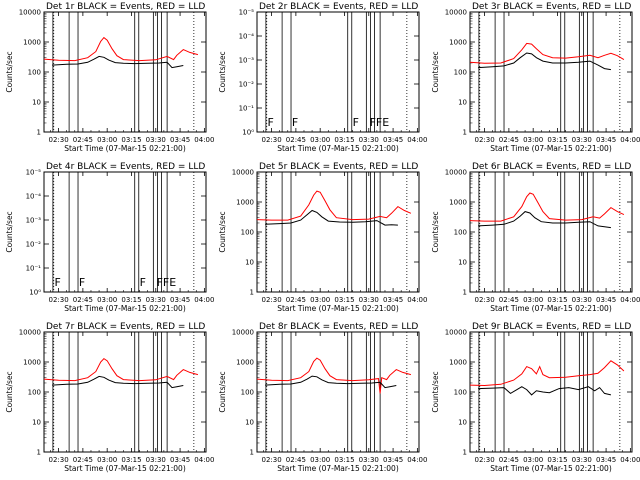  Describe the element at coordinates (248, 133) in the screenshot. I see `y-tick-label: 10⁰` at that location.